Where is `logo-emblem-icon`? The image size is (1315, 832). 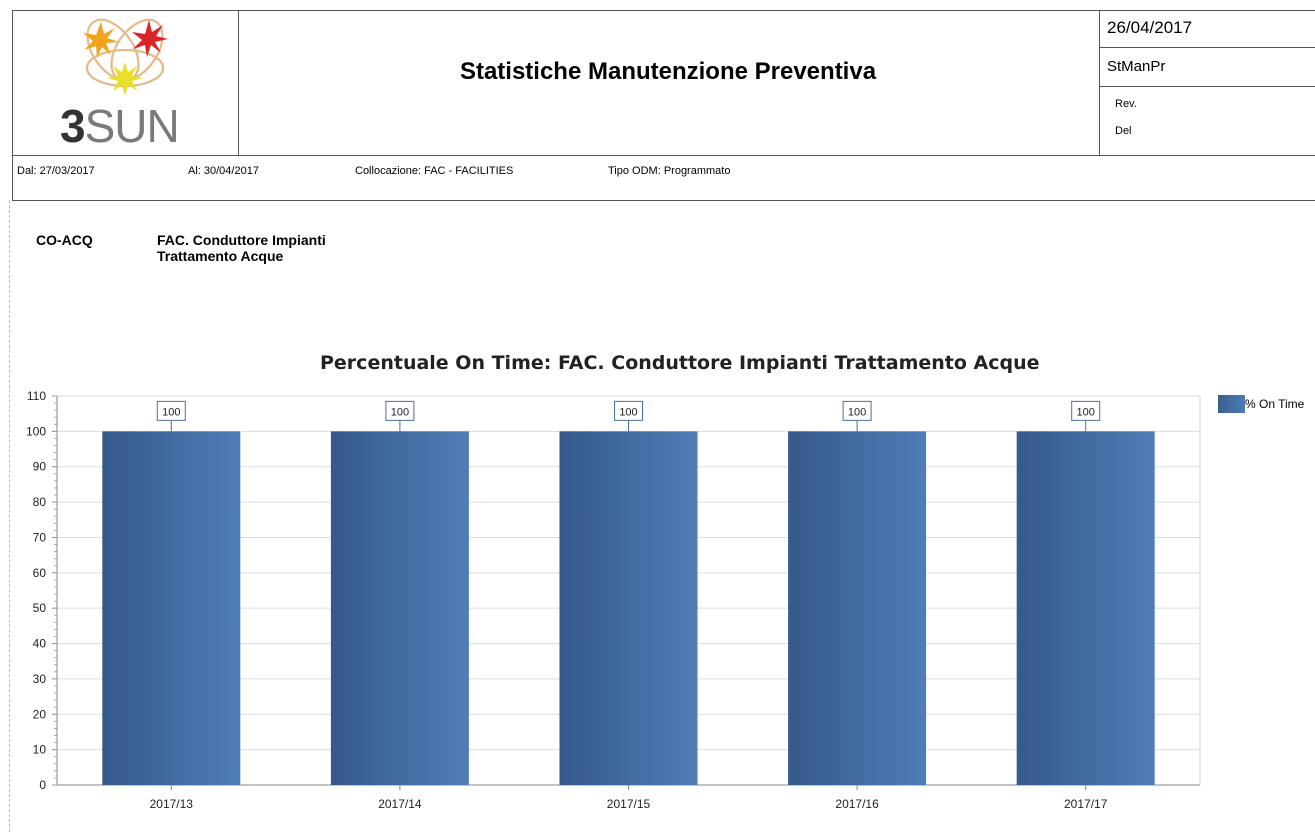
logo-emblem-icon is located at coordinates (125, 57).